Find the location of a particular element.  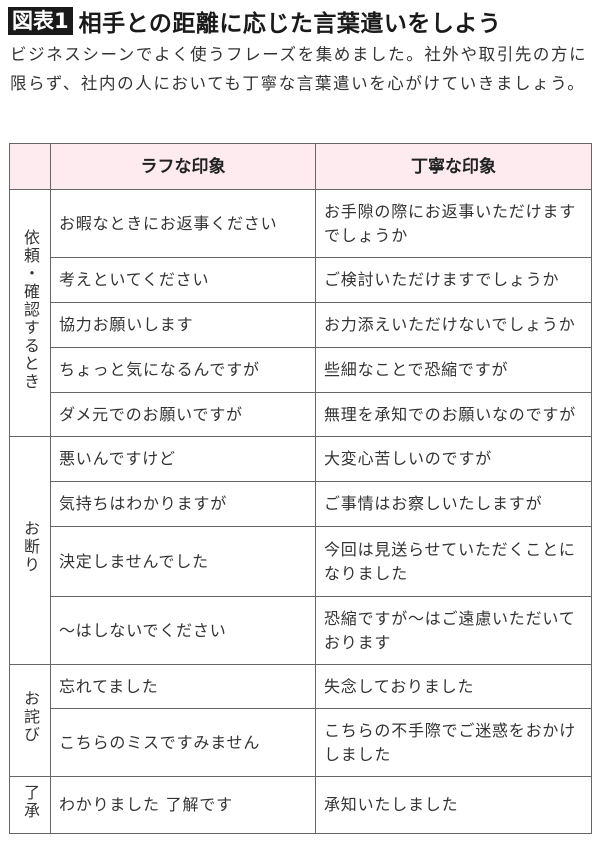

rough-phrase-cell: ダメ元でのお願いですが is located at coordinates (183, 414).